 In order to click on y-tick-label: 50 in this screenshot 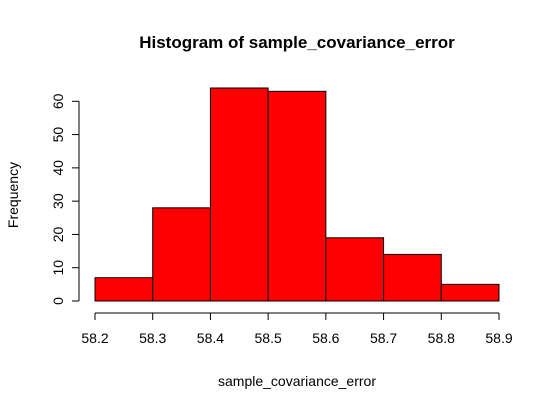, I will do `click(58, 135)`.